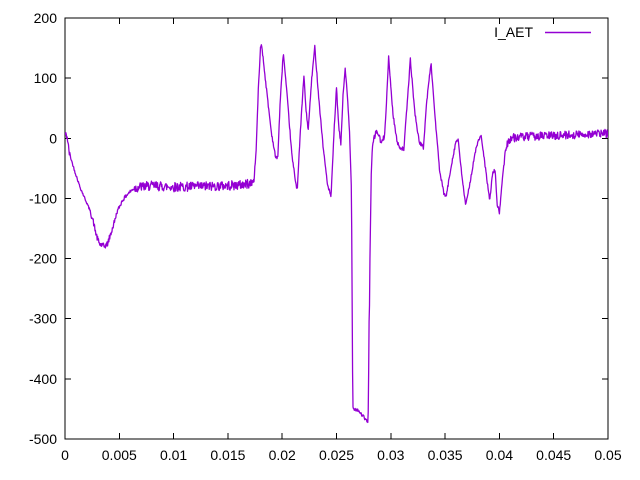 This screenshot has height=480, width=640. Describe the element at coordinates (336, 455) in the screenshot. I see `x-tick-label: 0.025` at that location.